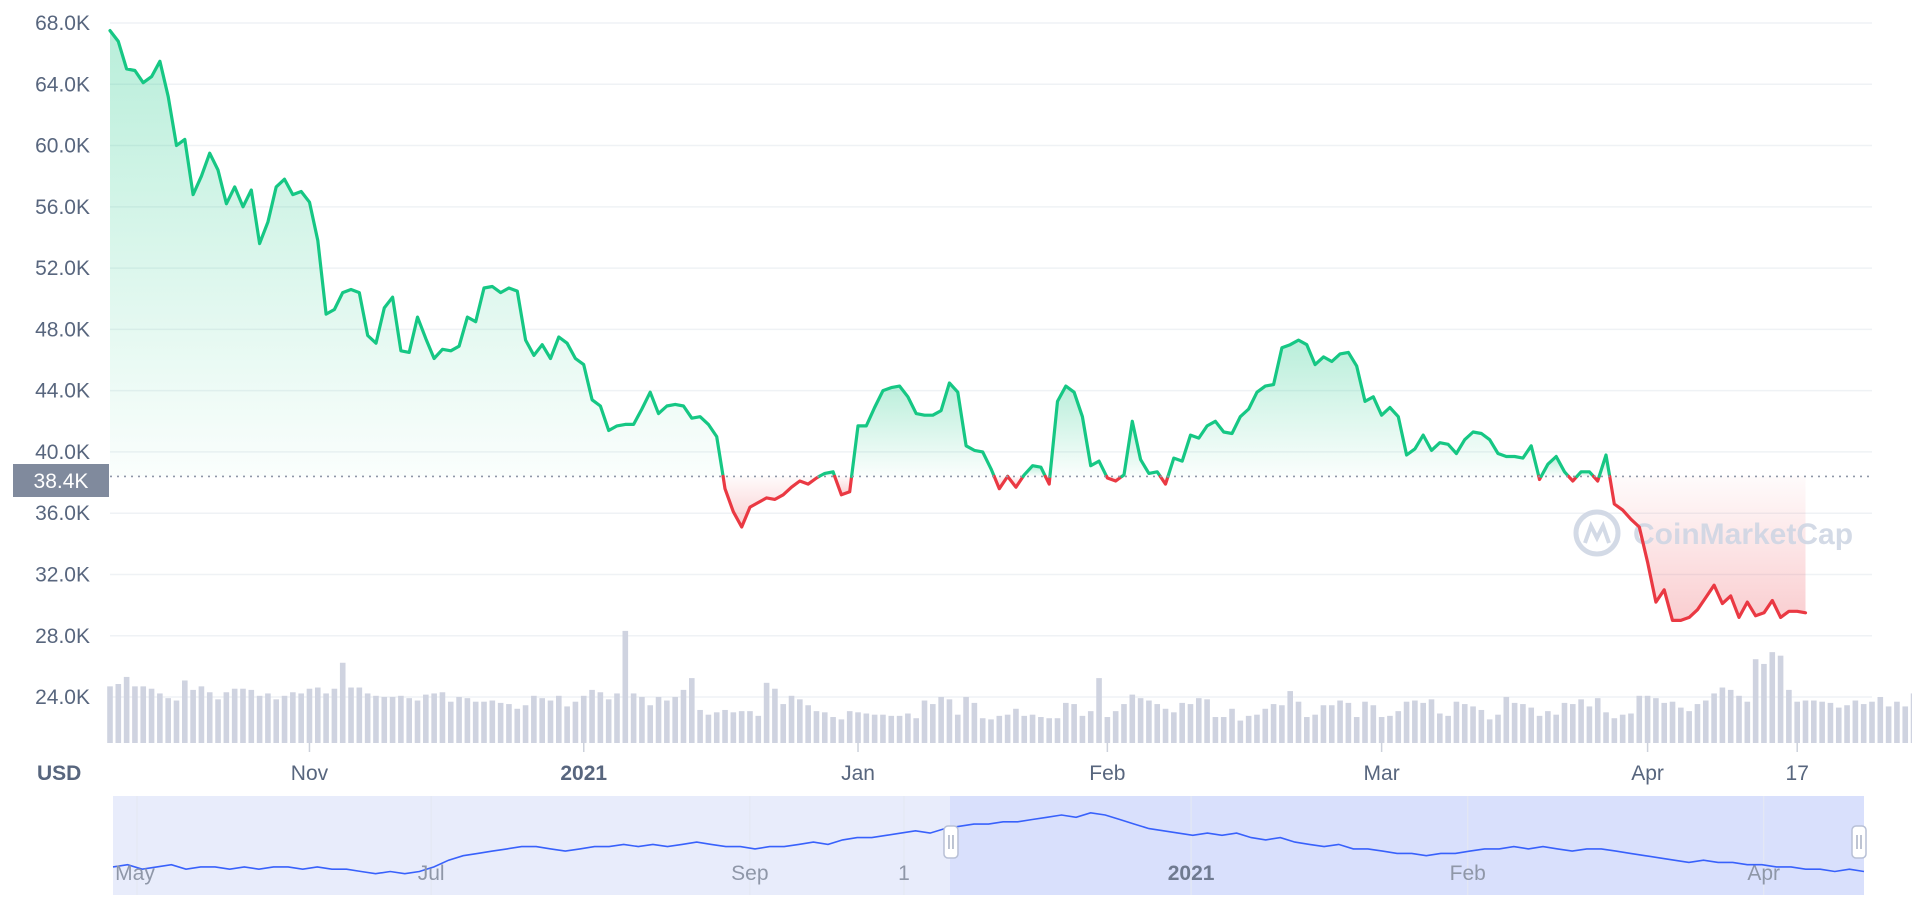 The height and width of the screenshot is (912, 1912). What do you see at coordinates (1859, 842) in the screenshot?
I see `navigator-handle-right` at bounding box center [1859, 842].